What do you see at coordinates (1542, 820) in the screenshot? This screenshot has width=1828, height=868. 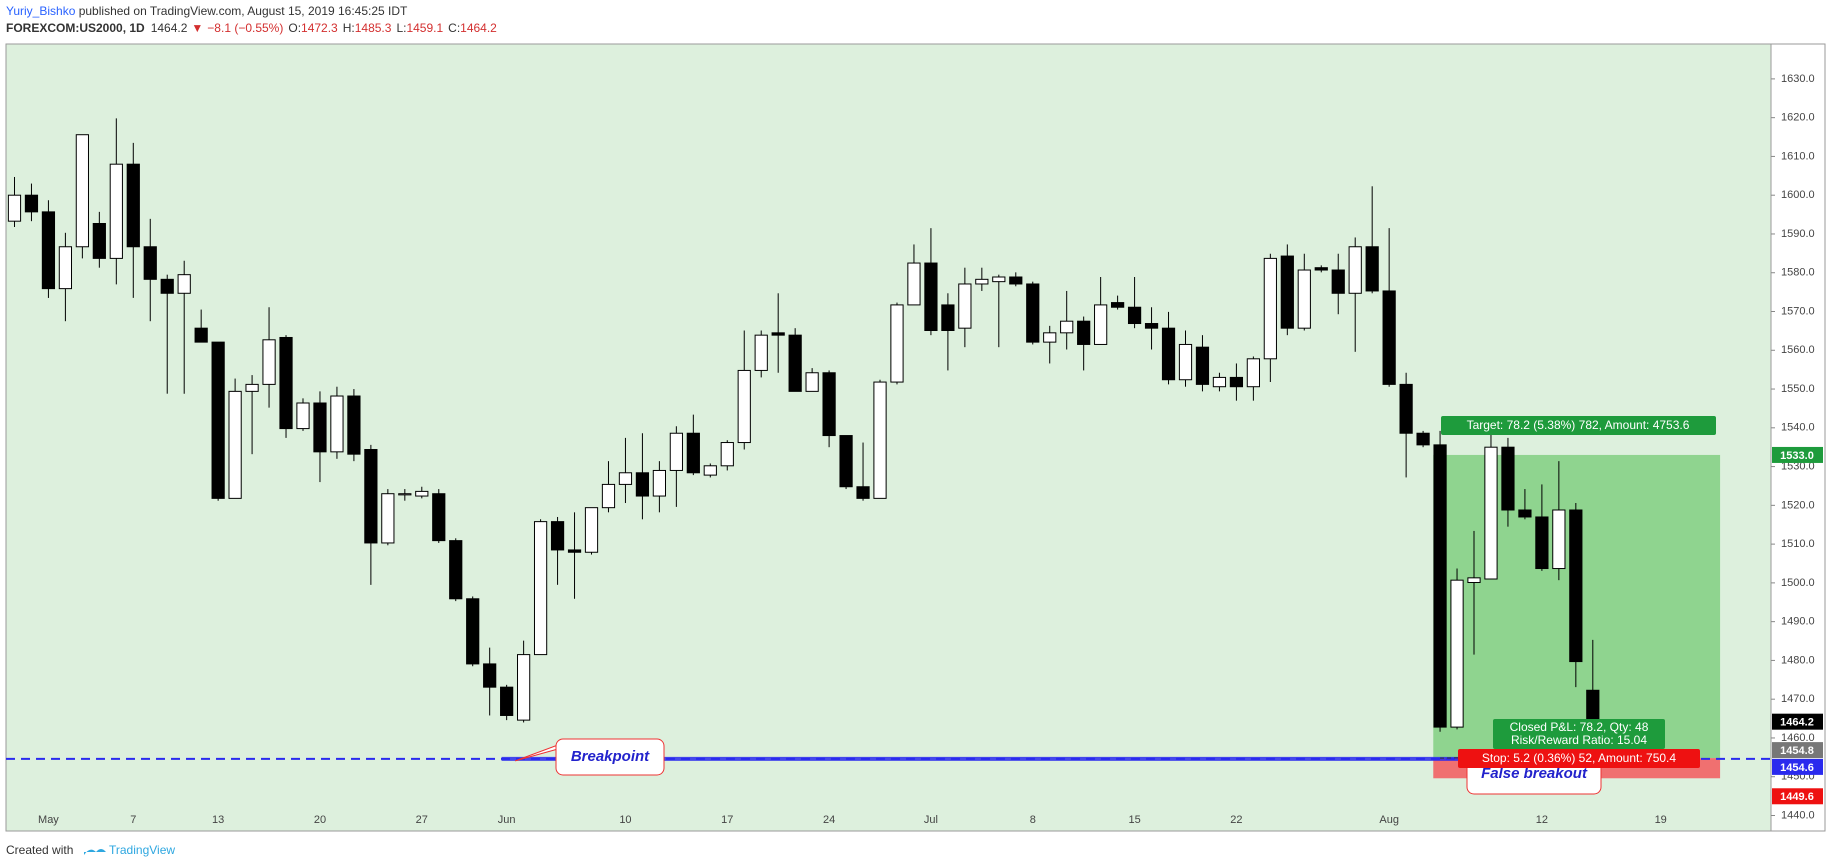 I see `x-tick-label: 12` at bounding box center [1542, 820].